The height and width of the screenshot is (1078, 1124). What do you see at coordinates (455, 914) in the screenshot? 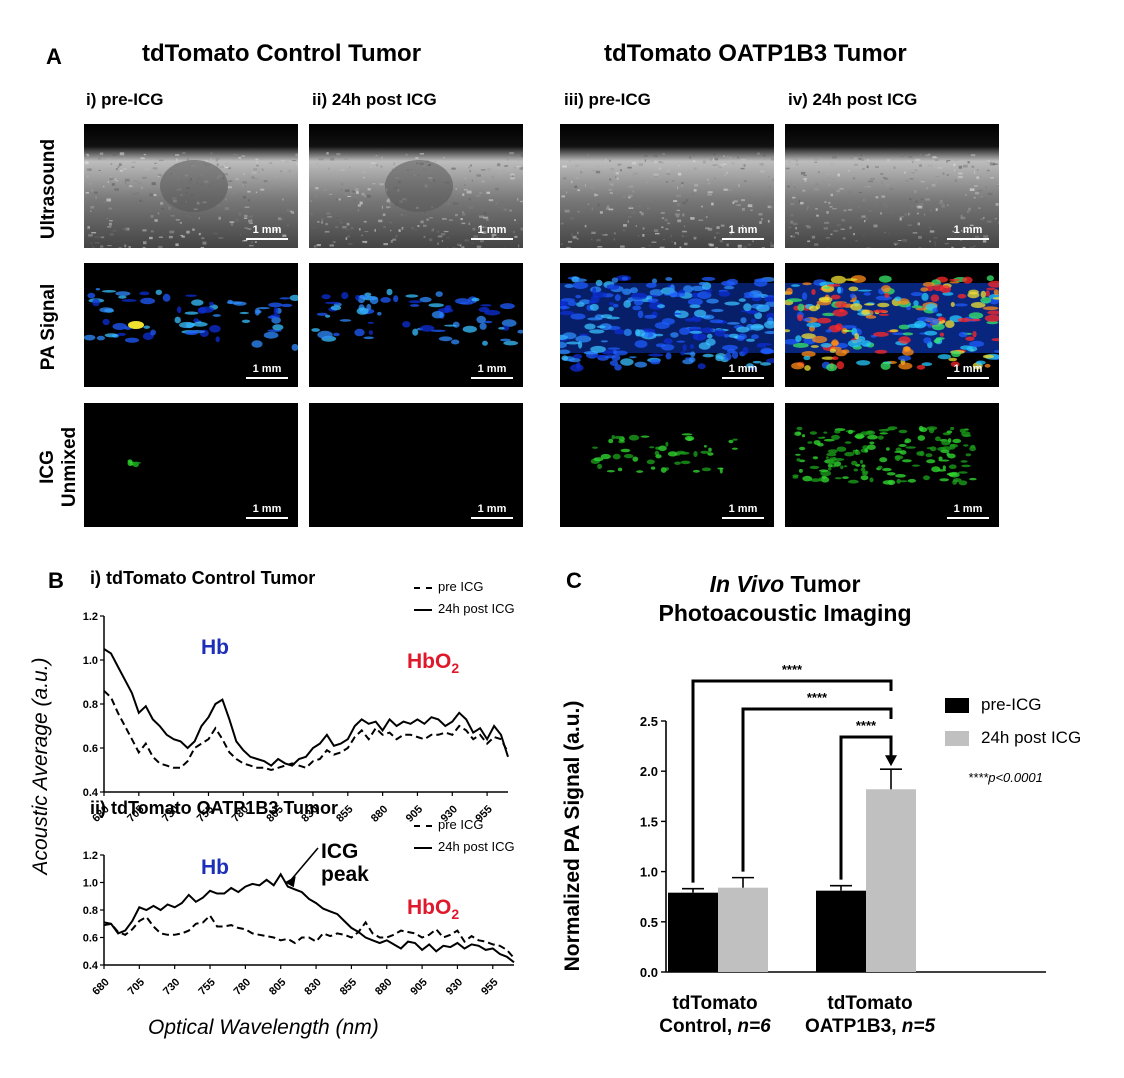
I see `annot-hbo2-2-sub: 2` at bounding box center [455, 914].